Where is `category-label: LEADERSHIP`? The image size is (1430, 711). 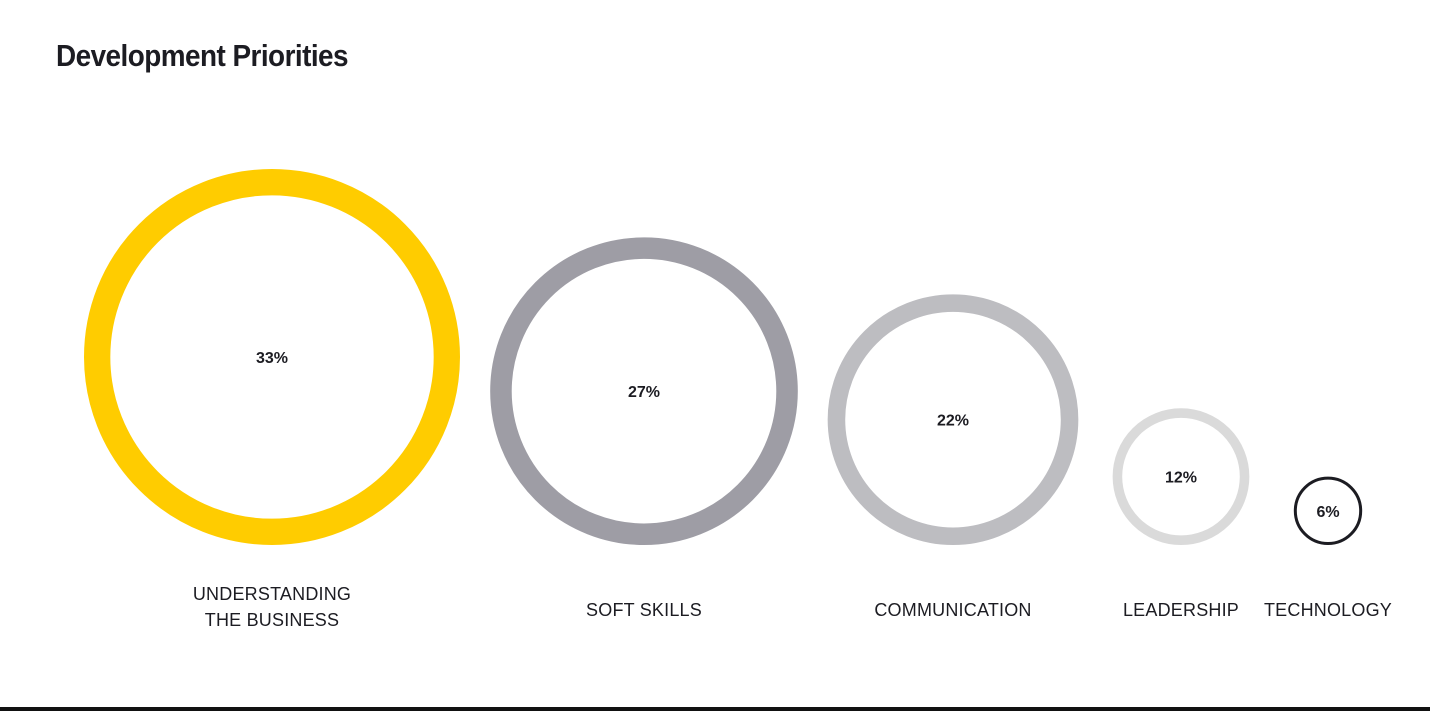 category-label: LEADERSHIP is located at coordinates (1181, 610).